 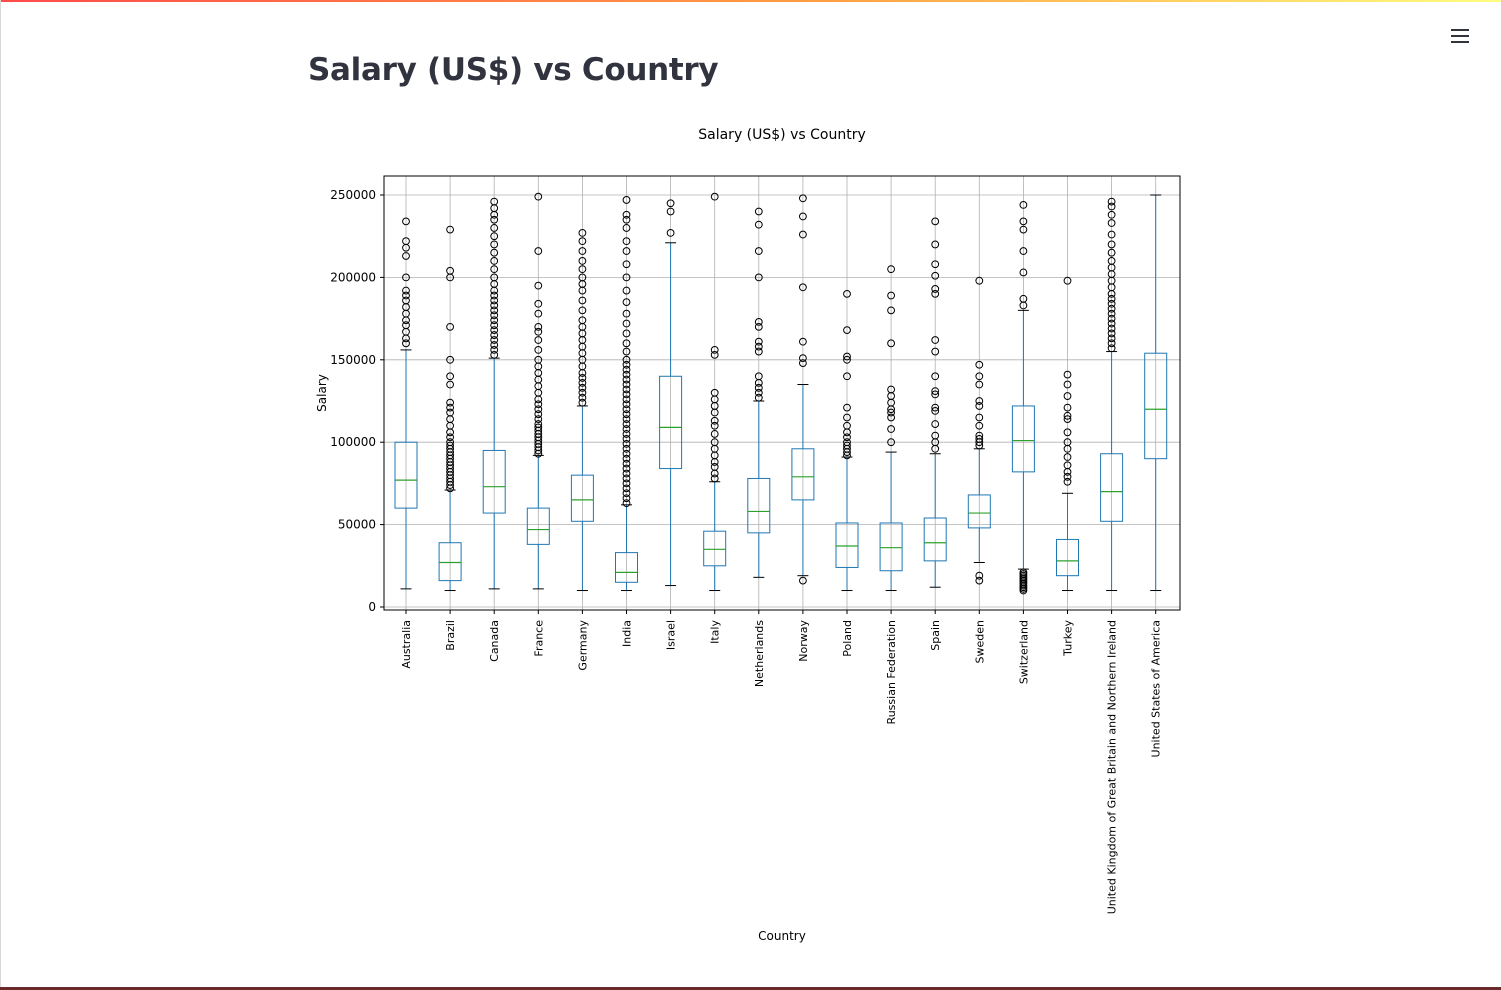 What do you see at coordinates (353, 360) in the screenshot?
I see `y-tick-label: 150000` at bounding box center [353, 360].